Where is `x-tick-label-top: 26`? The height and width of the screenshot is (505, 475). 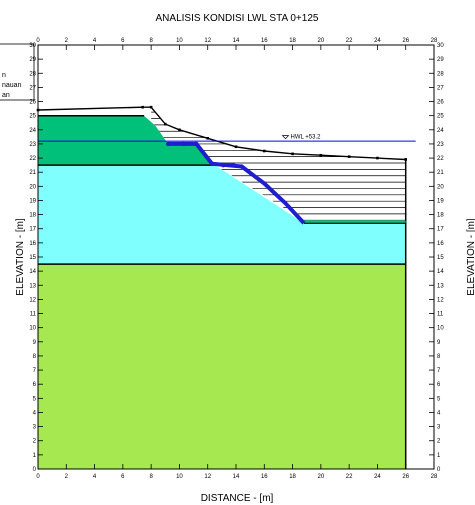
x-tick-label-top: 26 is located at coordinates (405, 41).